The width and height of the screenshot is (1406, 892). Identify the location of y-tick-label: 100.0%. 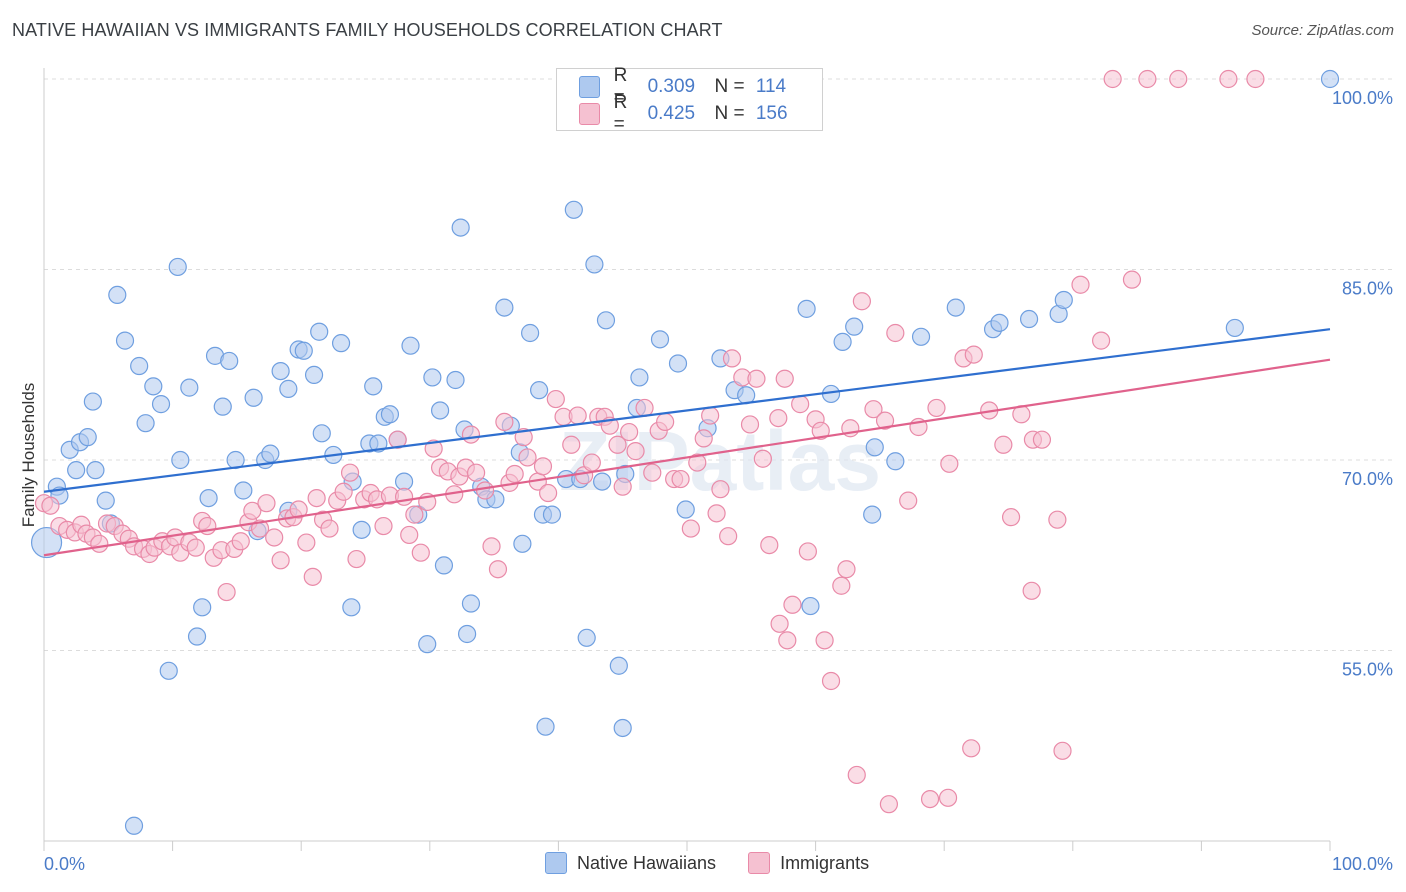
(1362, 98).